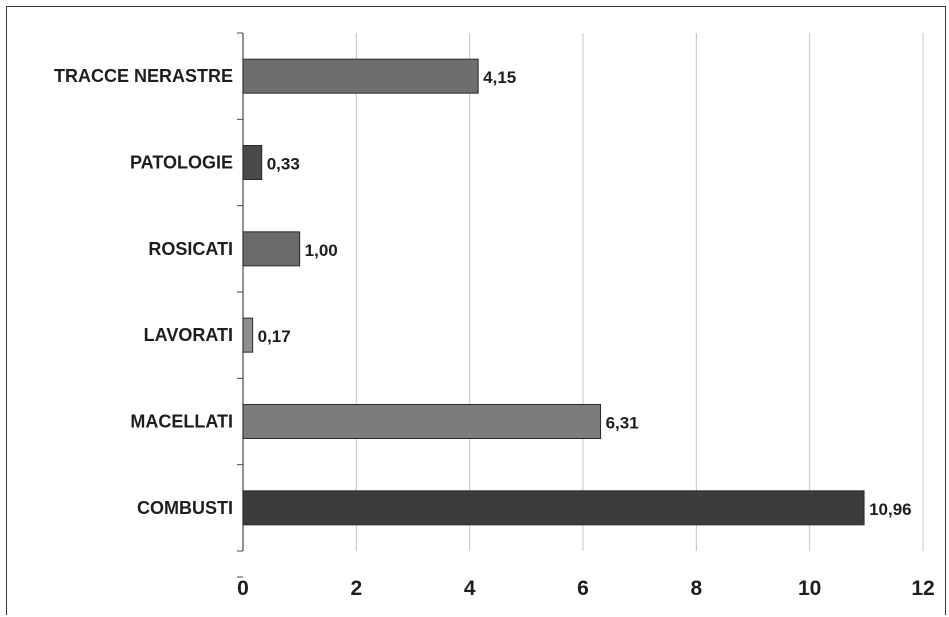 The width and height of the screenshot is (949, 617). I want to click on x-tick-label-4: 4, so click(470, 588).